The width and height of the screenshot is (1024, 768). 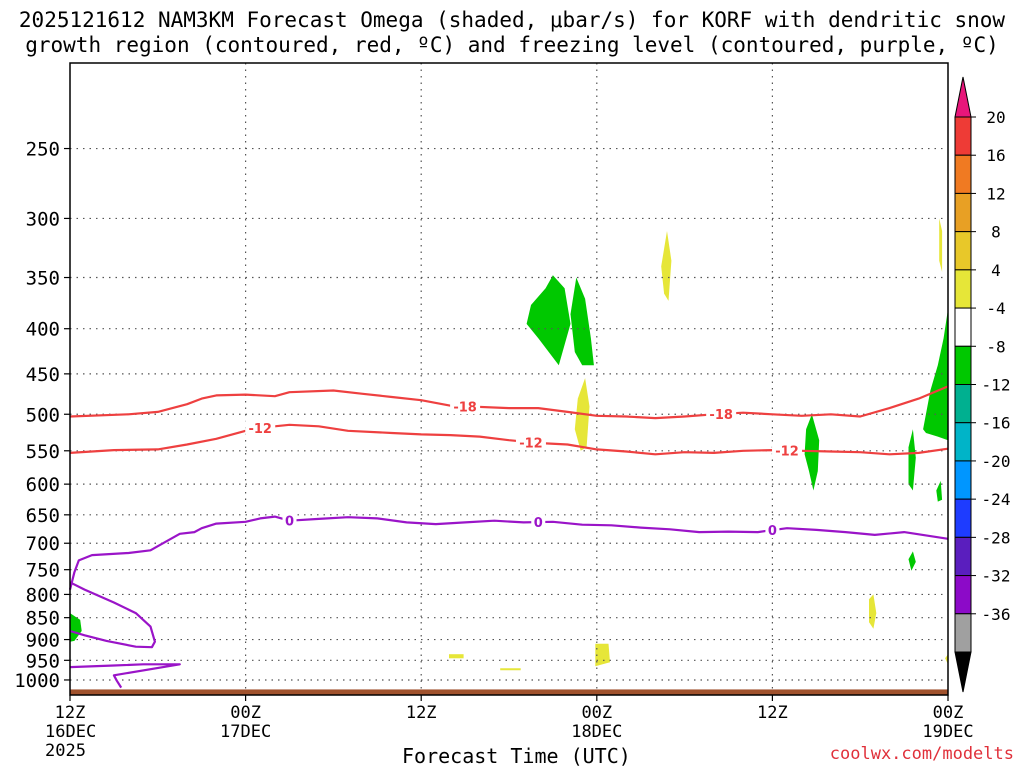 I want to click on x-tick-label-0-0: 12Z, so click(x=70, y=713).